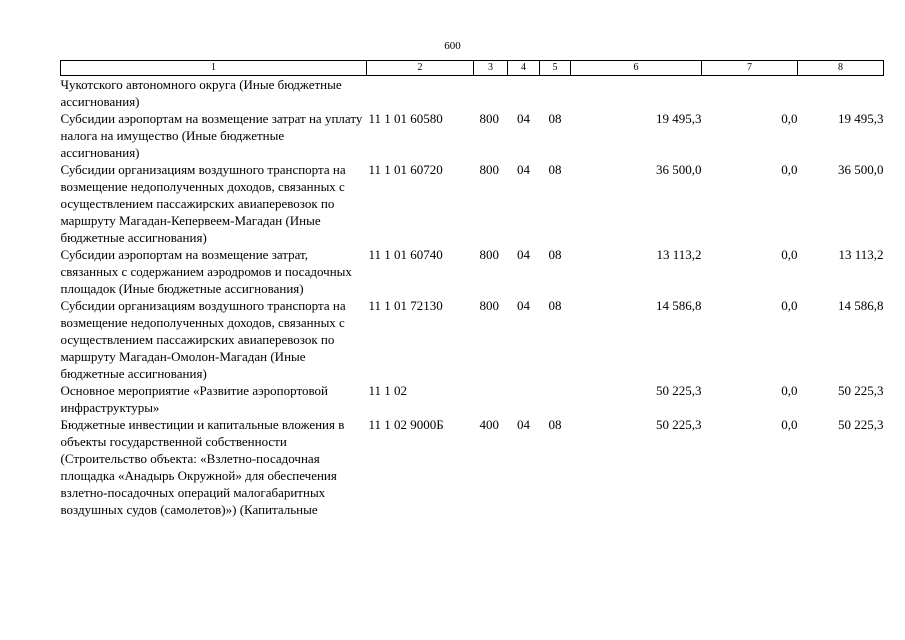 This screenshot has width=905, height=640. I want to click on row-value-8: 19 495,3, so click(861, 118).